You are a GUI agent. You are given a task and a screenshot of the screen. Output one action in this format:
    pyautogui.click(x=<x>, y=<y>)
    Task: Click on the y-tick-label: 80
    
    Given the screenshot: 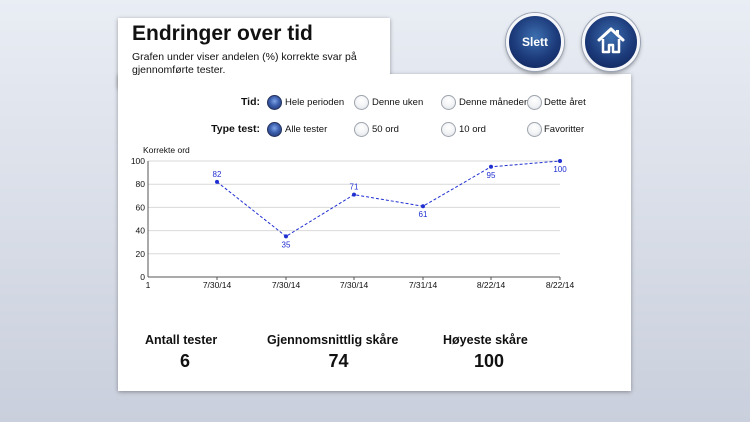 What is the action you would take?
    pyautogui.click(x=141, y=184)
    